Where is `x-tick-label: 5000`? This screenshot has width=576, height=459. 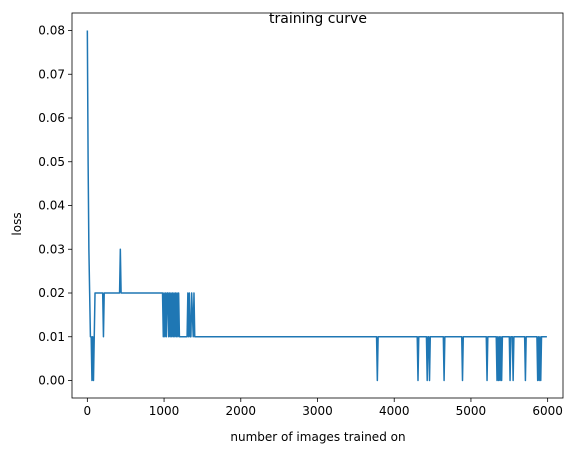
x-tick-label: 5000 is located at coordinates (471, 411).